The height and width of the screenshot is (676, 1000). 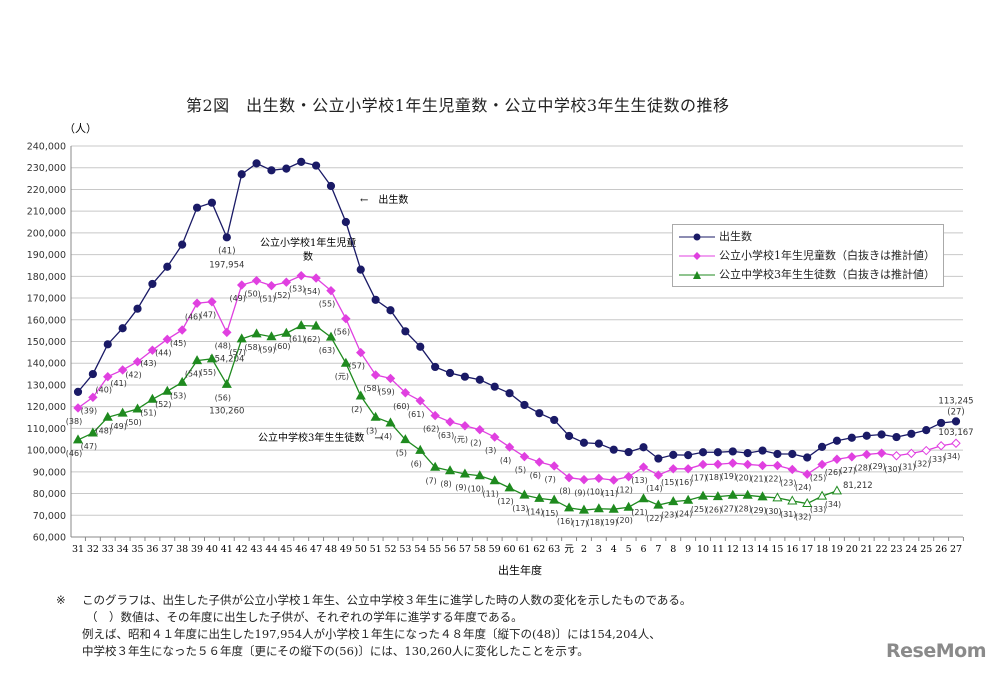 What do you see at coordinates (788, 514) in the screenshot?
I see `point-year-label: (31)` at bounding box center [788, 514].